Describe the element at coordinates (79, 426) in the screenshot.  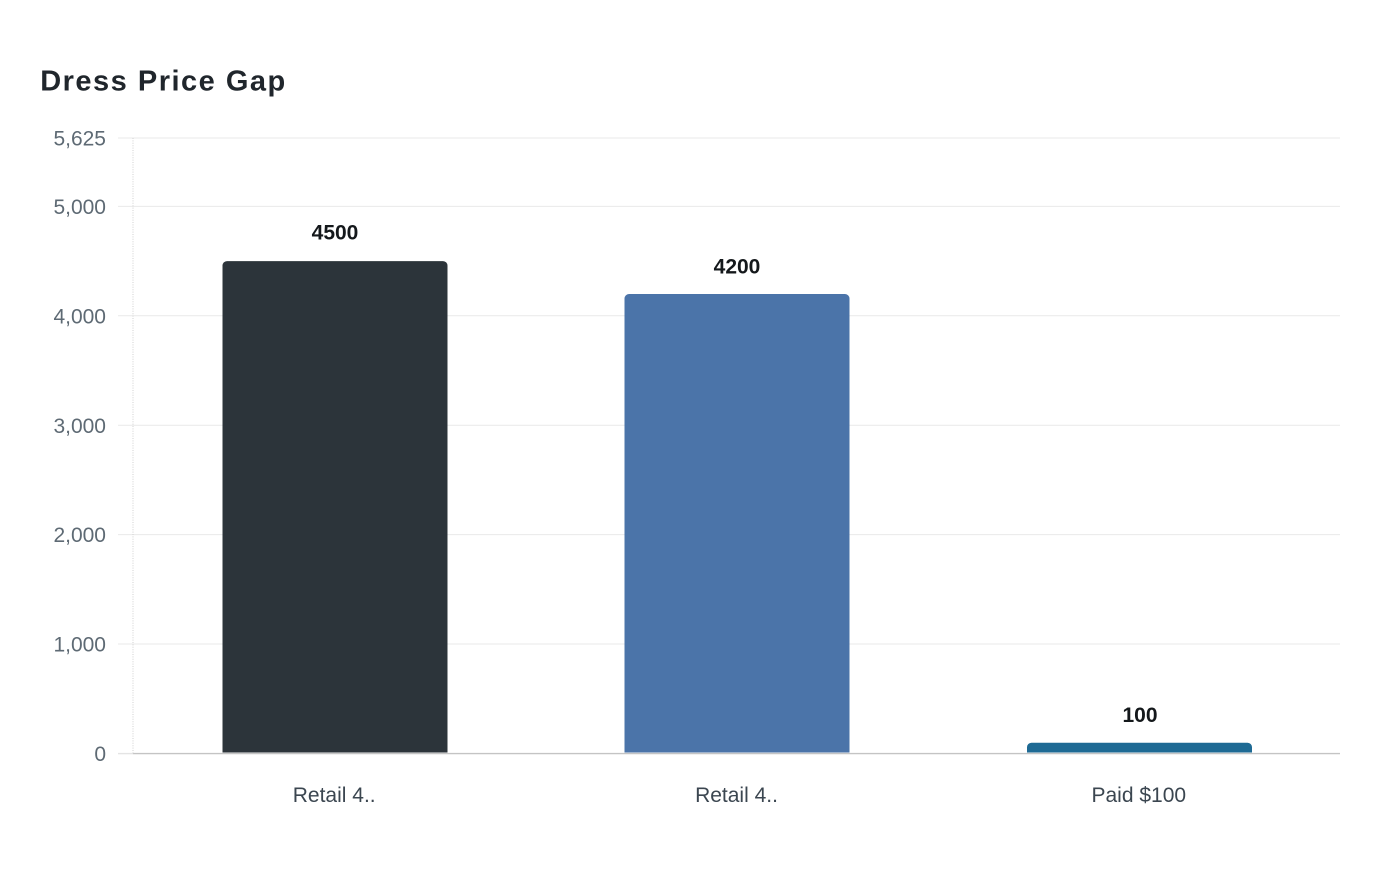
I see `svg-text: 3,000` at that location.